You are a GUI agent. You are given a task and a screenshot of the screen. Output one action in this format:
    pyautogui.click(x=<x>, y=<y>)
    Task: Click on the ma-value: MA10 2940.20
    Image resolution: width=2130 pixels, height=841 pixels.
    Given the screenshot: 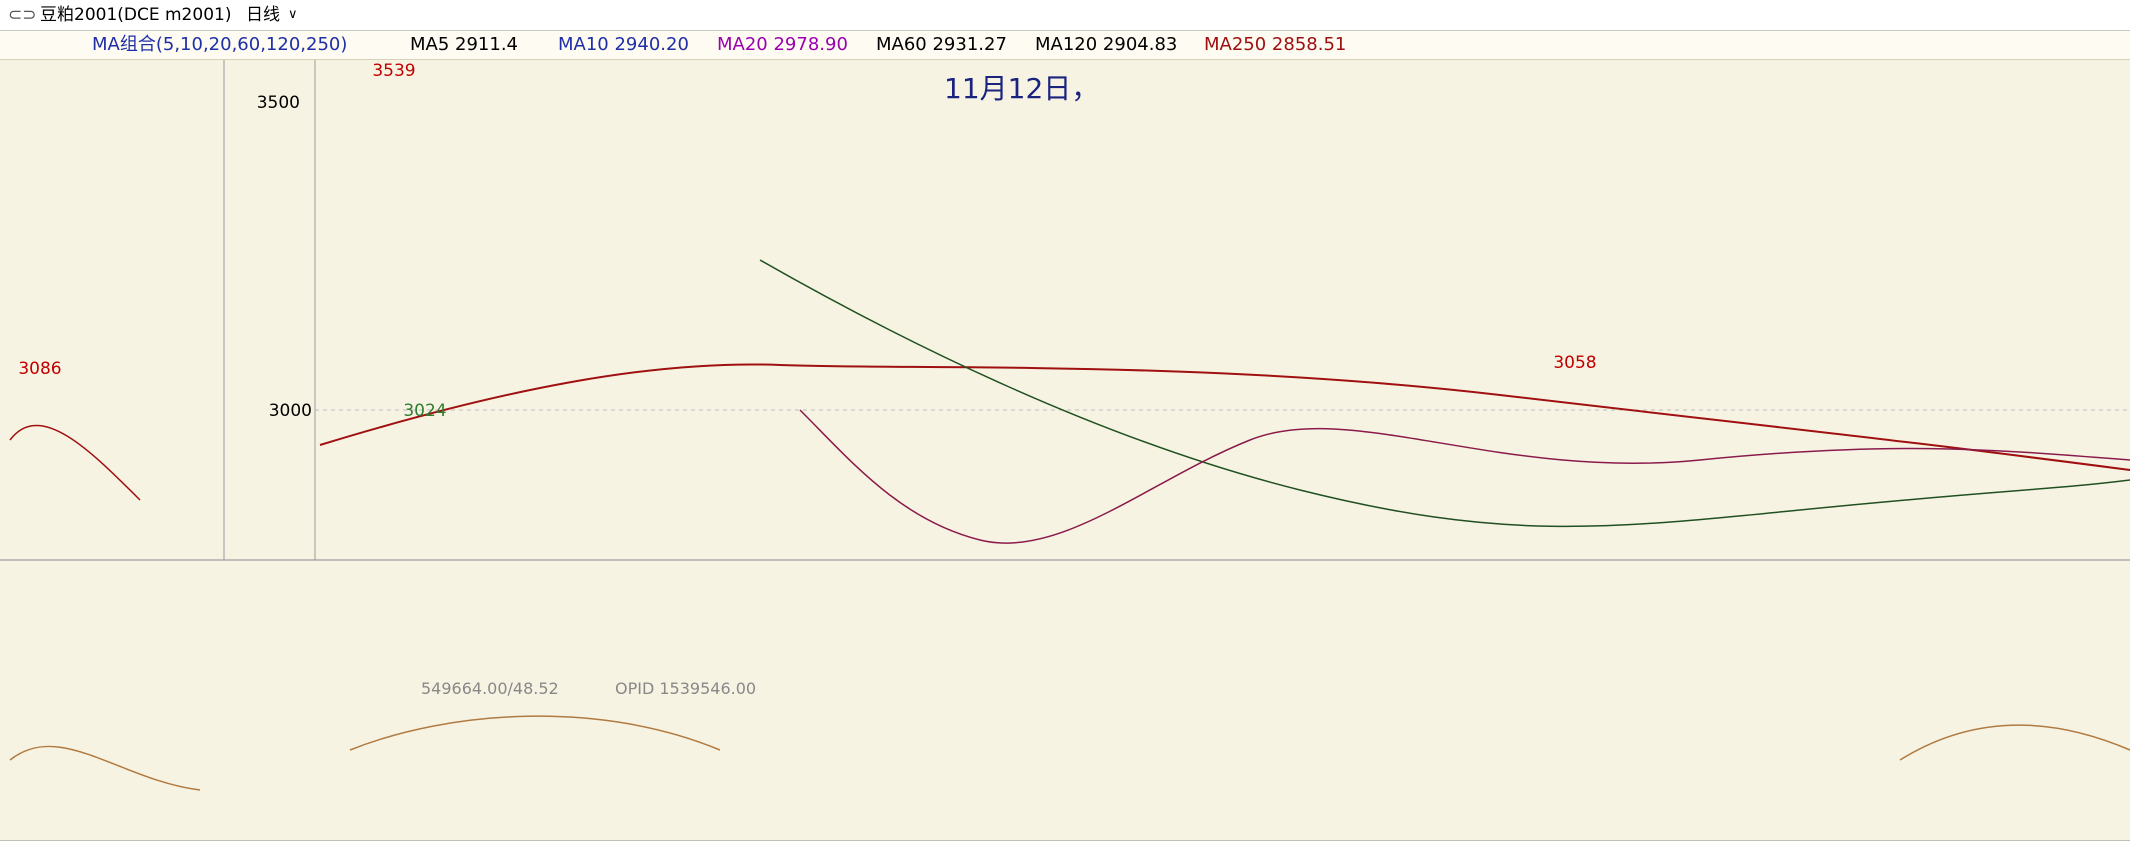 What is the action you would take?
    pyautogui.click(x=623, y=44)
    